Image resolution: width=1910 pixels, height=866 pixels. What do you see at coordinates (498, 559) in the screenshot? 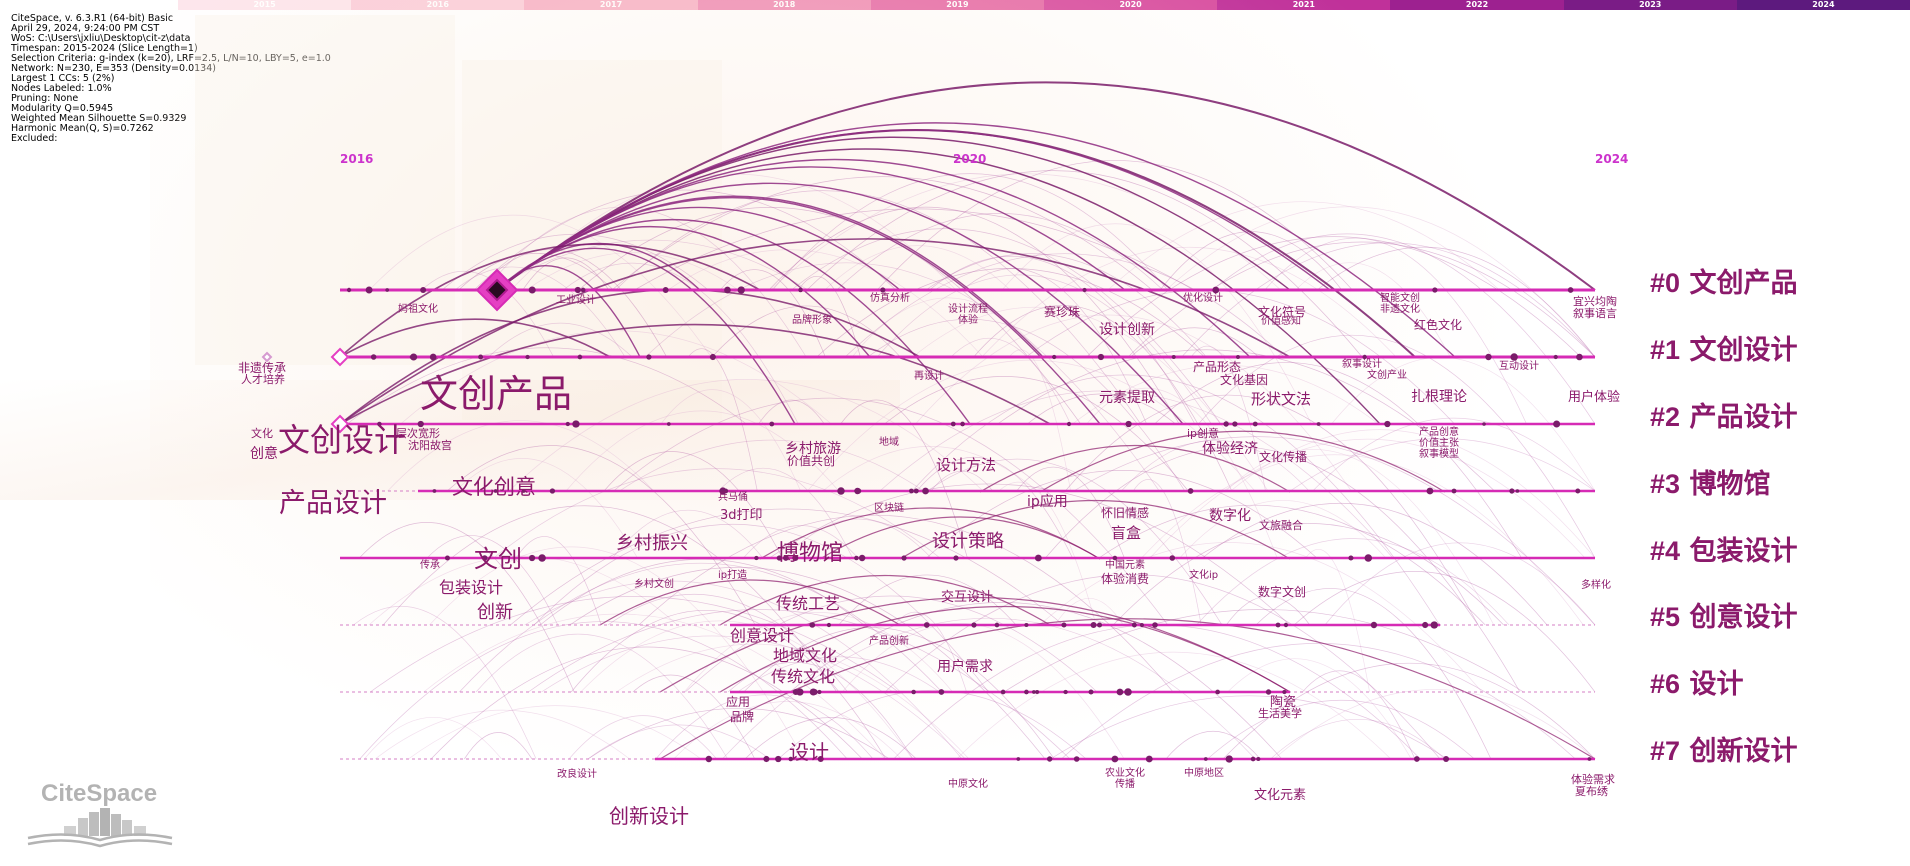
I see `keyword-label: 文创` at bounding box center [498, 559].